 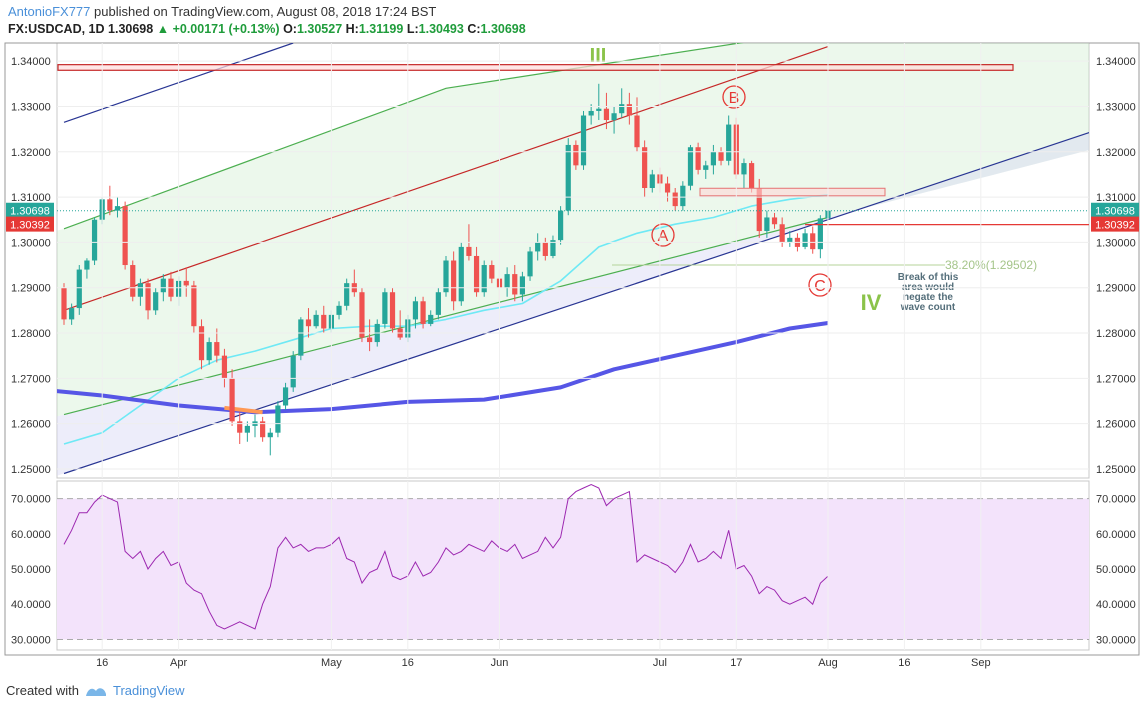 I want to click on price-tick-label-left: 1.33000, so click(x=31, y=107).